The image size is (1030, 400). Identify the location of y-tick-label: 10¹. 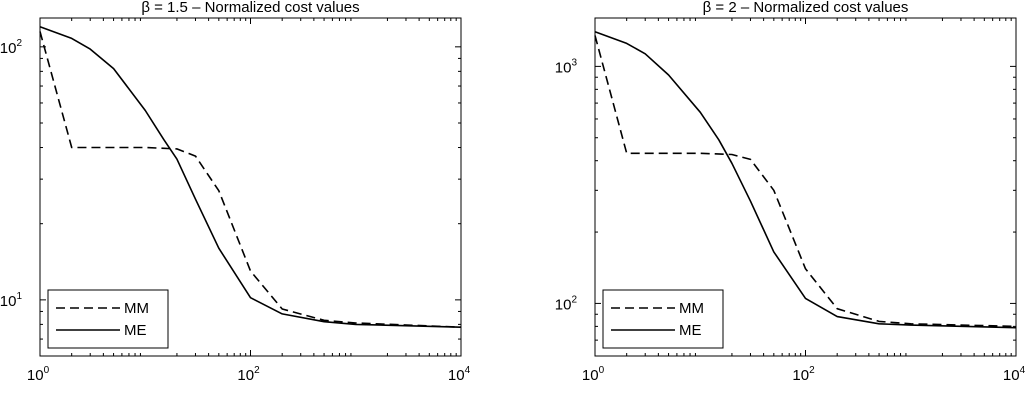
(11, 300).